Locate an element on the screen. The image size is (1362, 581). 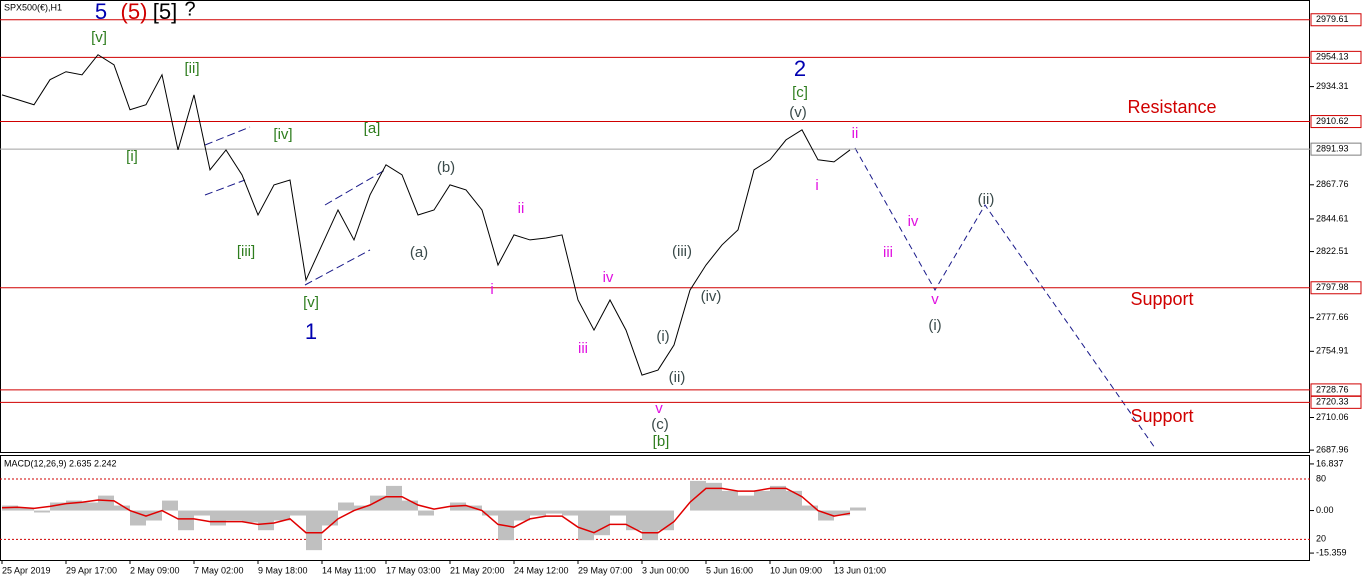
wave-label: [i] is located at coordinates (132, 156).